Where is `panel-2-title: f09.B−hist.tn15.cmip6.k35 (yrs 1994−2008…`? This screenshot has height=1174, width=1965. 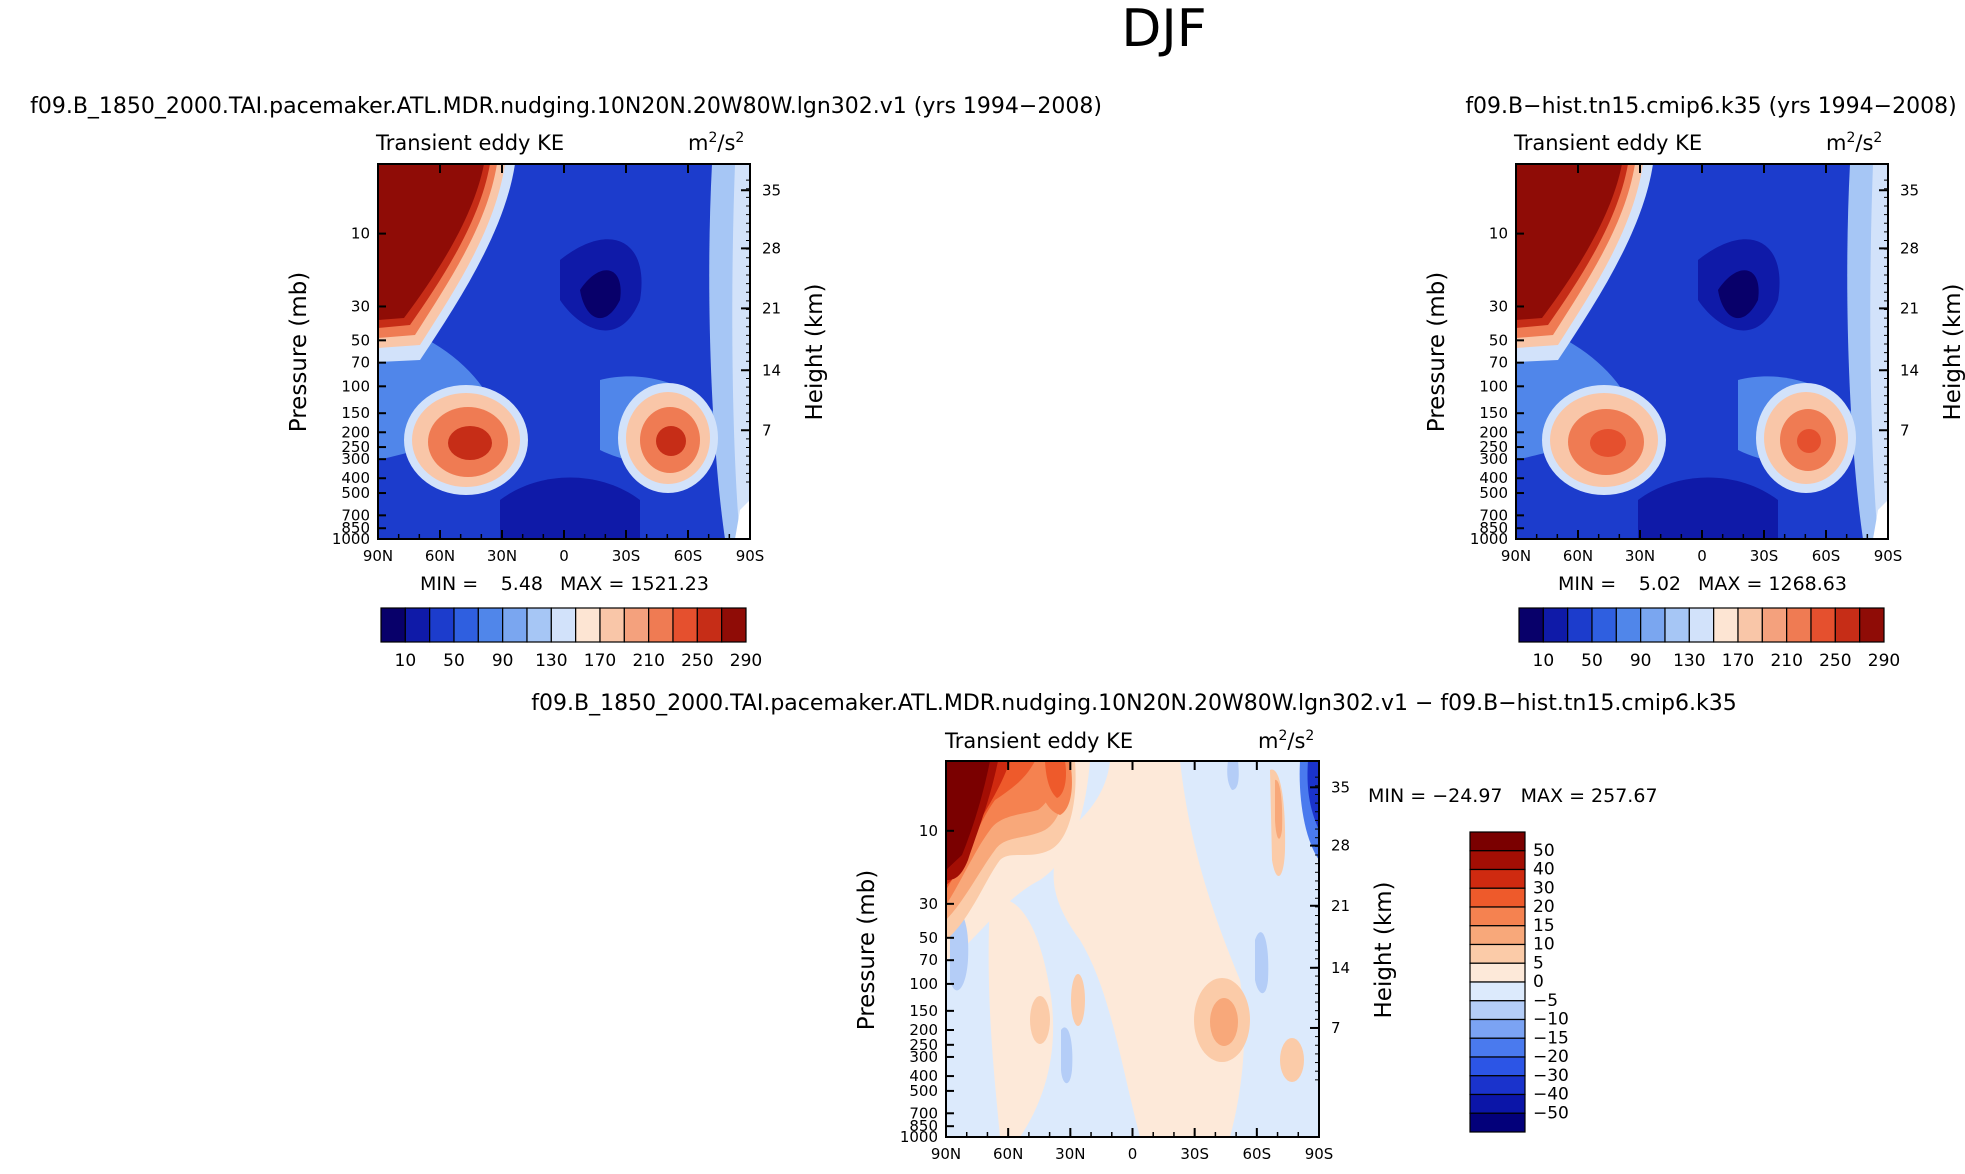
panel-2-title: f09.B−hist.tn15.cmip6.k35 (yrs 1994−2008… is located at coordinates (1710, 106).